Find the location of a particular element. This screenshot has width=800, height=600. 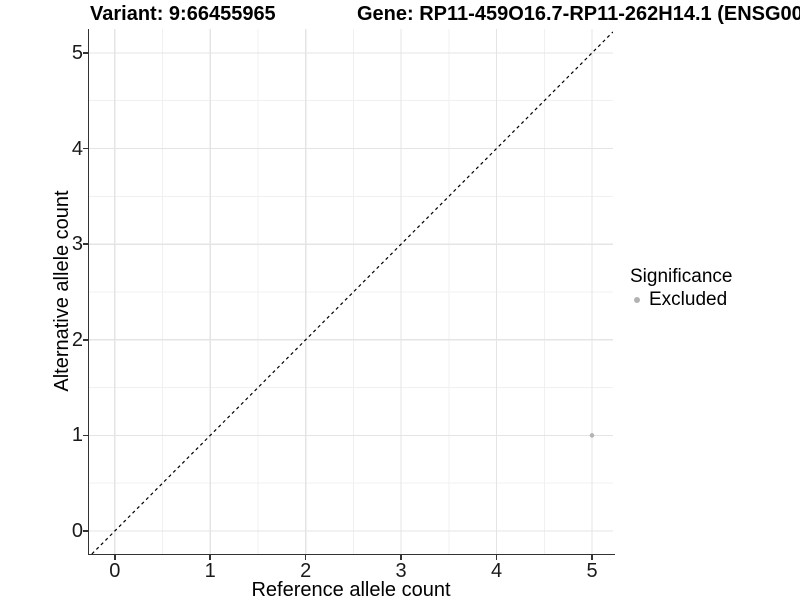

y-tick-label: 5 is located at coordinates (77, 52).